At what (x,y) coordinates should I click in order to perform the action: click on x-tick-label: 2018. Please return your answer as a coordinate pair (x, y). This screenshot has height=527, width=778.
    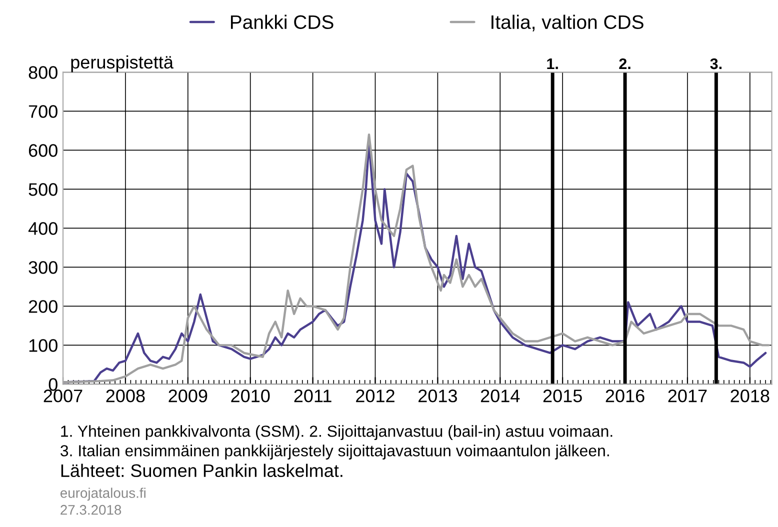
    Looking at the image, I should click on (750, 396).